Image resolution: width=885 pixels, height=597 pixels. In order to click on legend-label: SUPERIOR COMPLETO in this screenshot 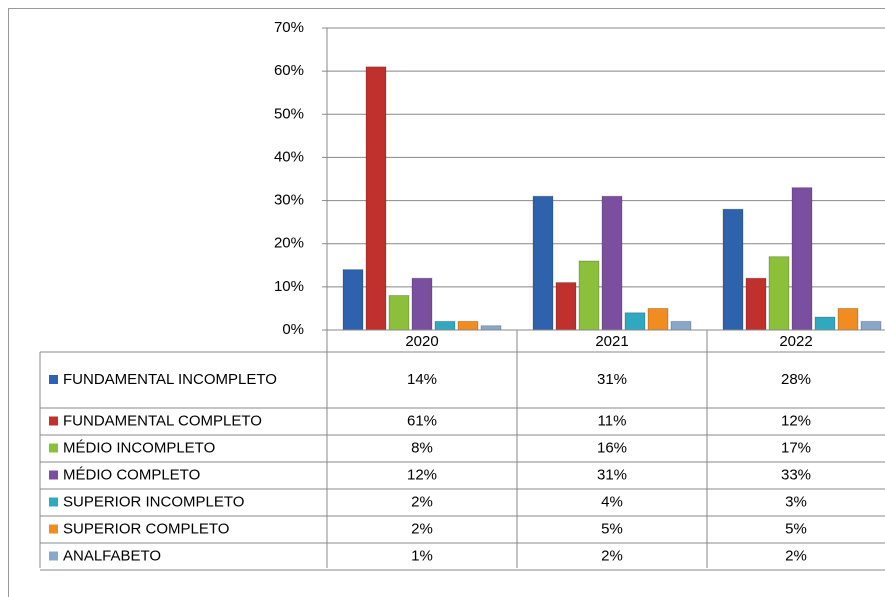, I will do `click(146, 528)`.